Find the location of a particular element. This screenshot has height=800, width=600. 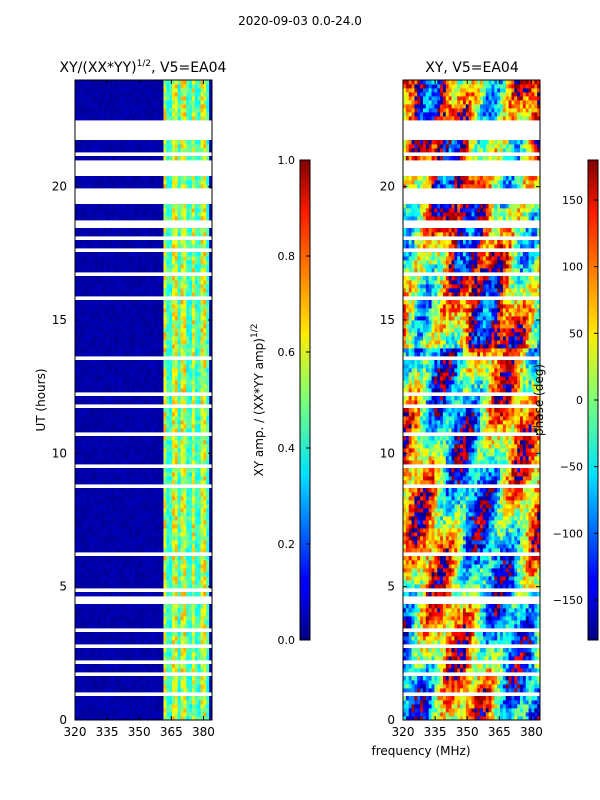

phase-y-tick-label: 15 is located at coordinates (387, 320).